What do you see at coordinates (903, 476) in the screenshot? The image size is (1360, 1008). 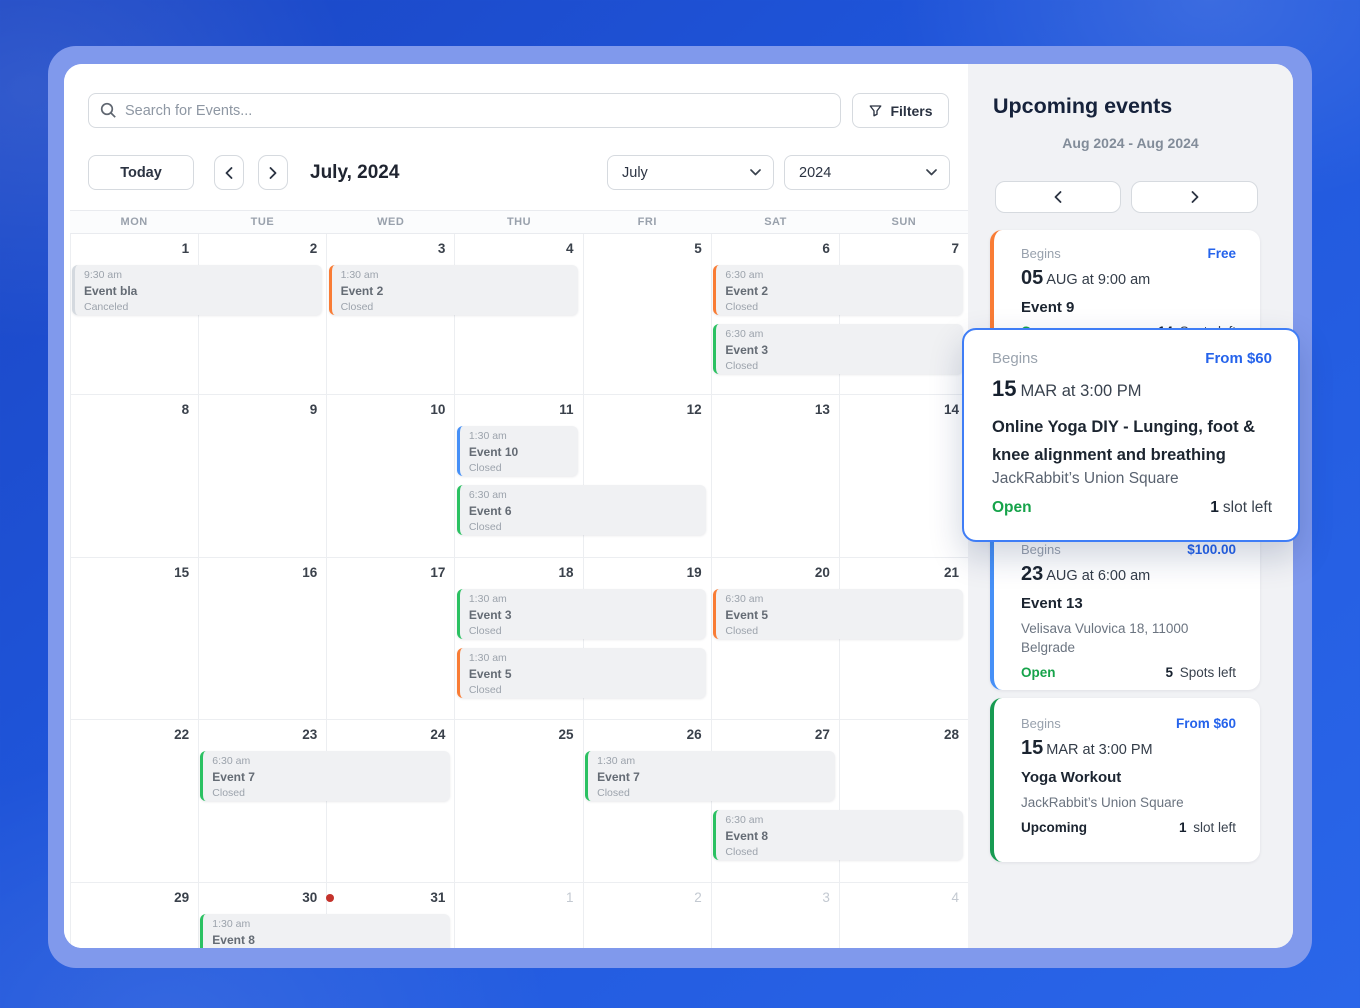 I see `day-cell: 14` at bounding box center [903, 476].